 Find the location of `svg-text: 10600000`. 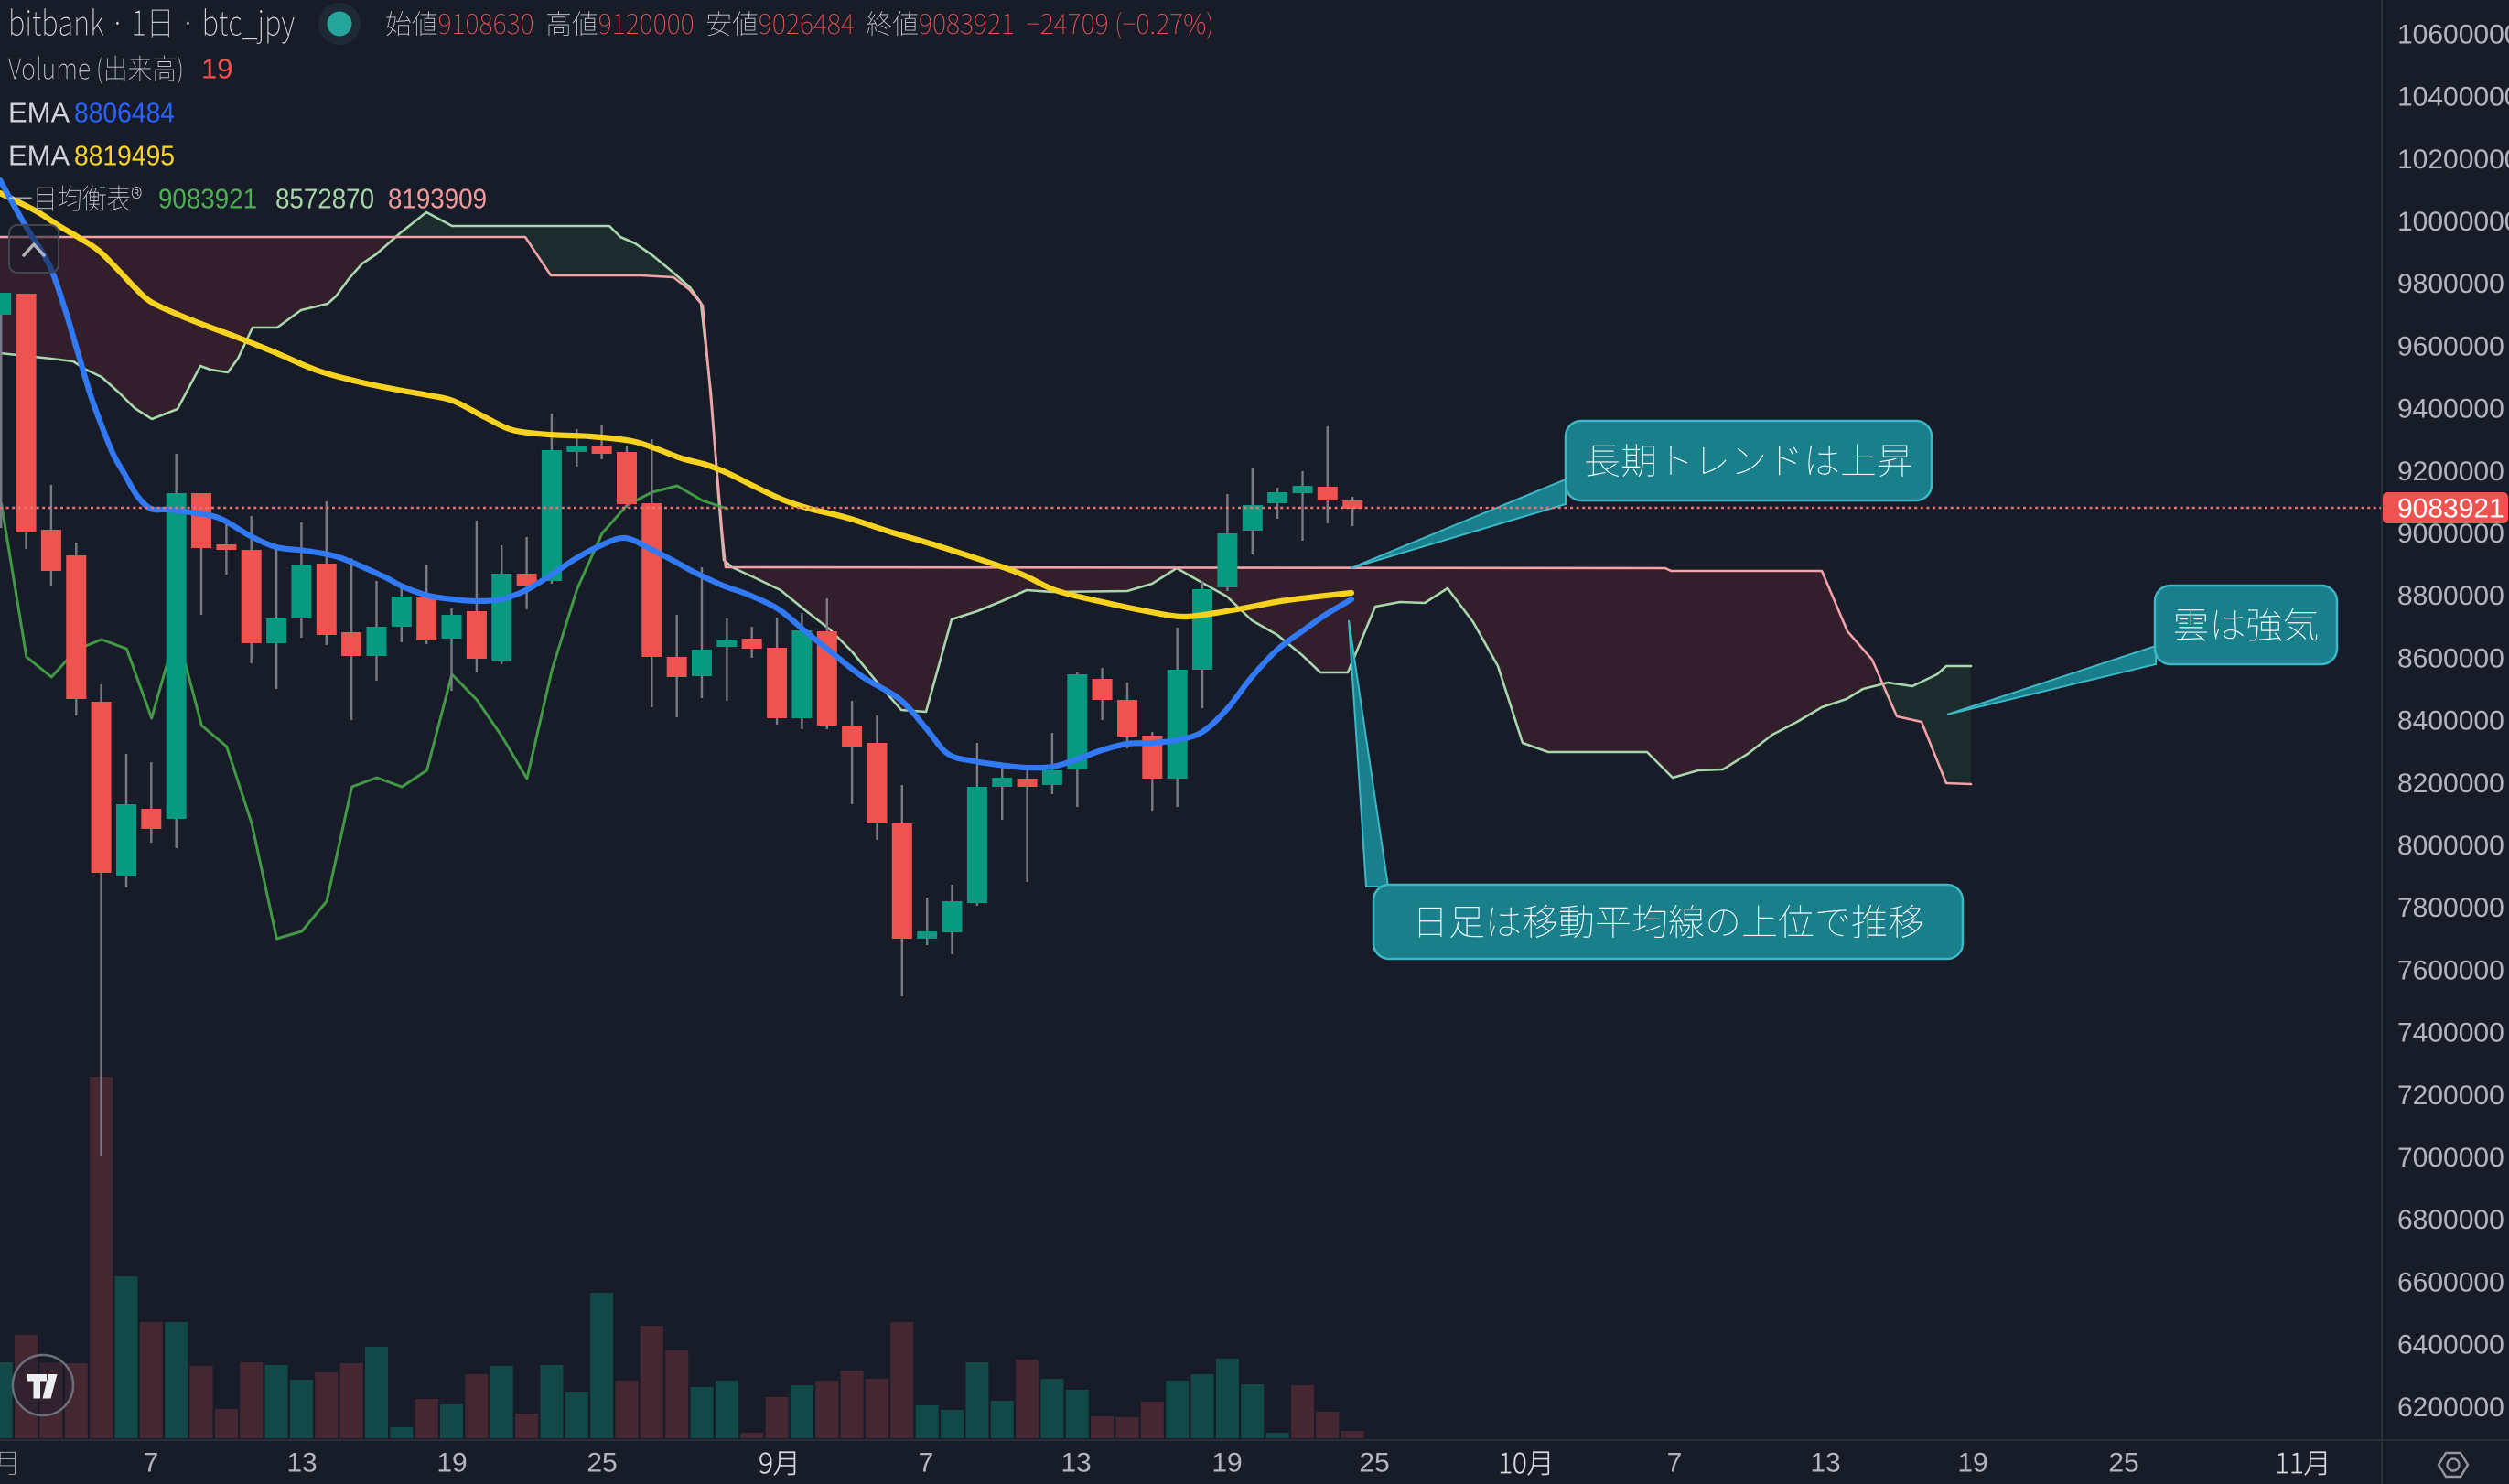

svg-text: 10600000 is located at coordinates (2453, 34).